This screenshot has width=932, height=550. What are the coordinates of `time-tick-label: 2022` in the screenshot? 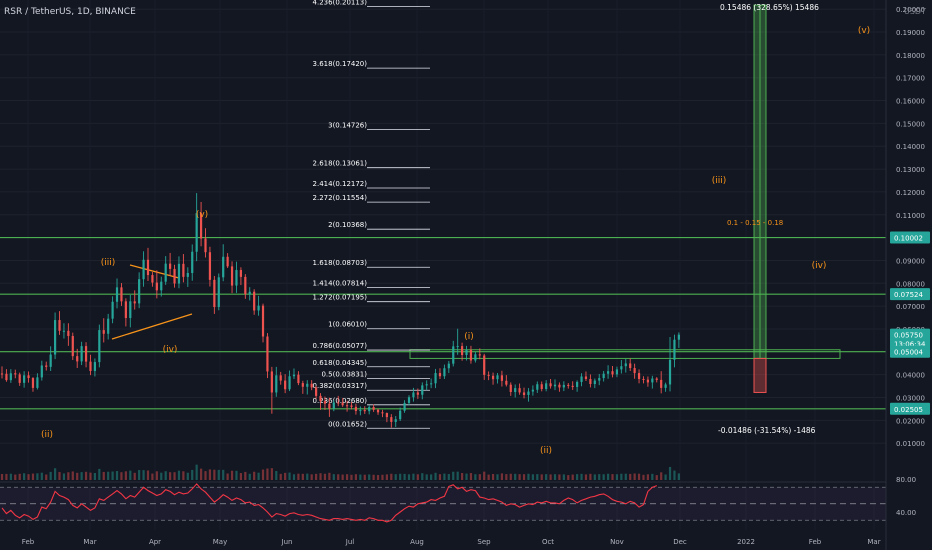 It's located at (746, 542).